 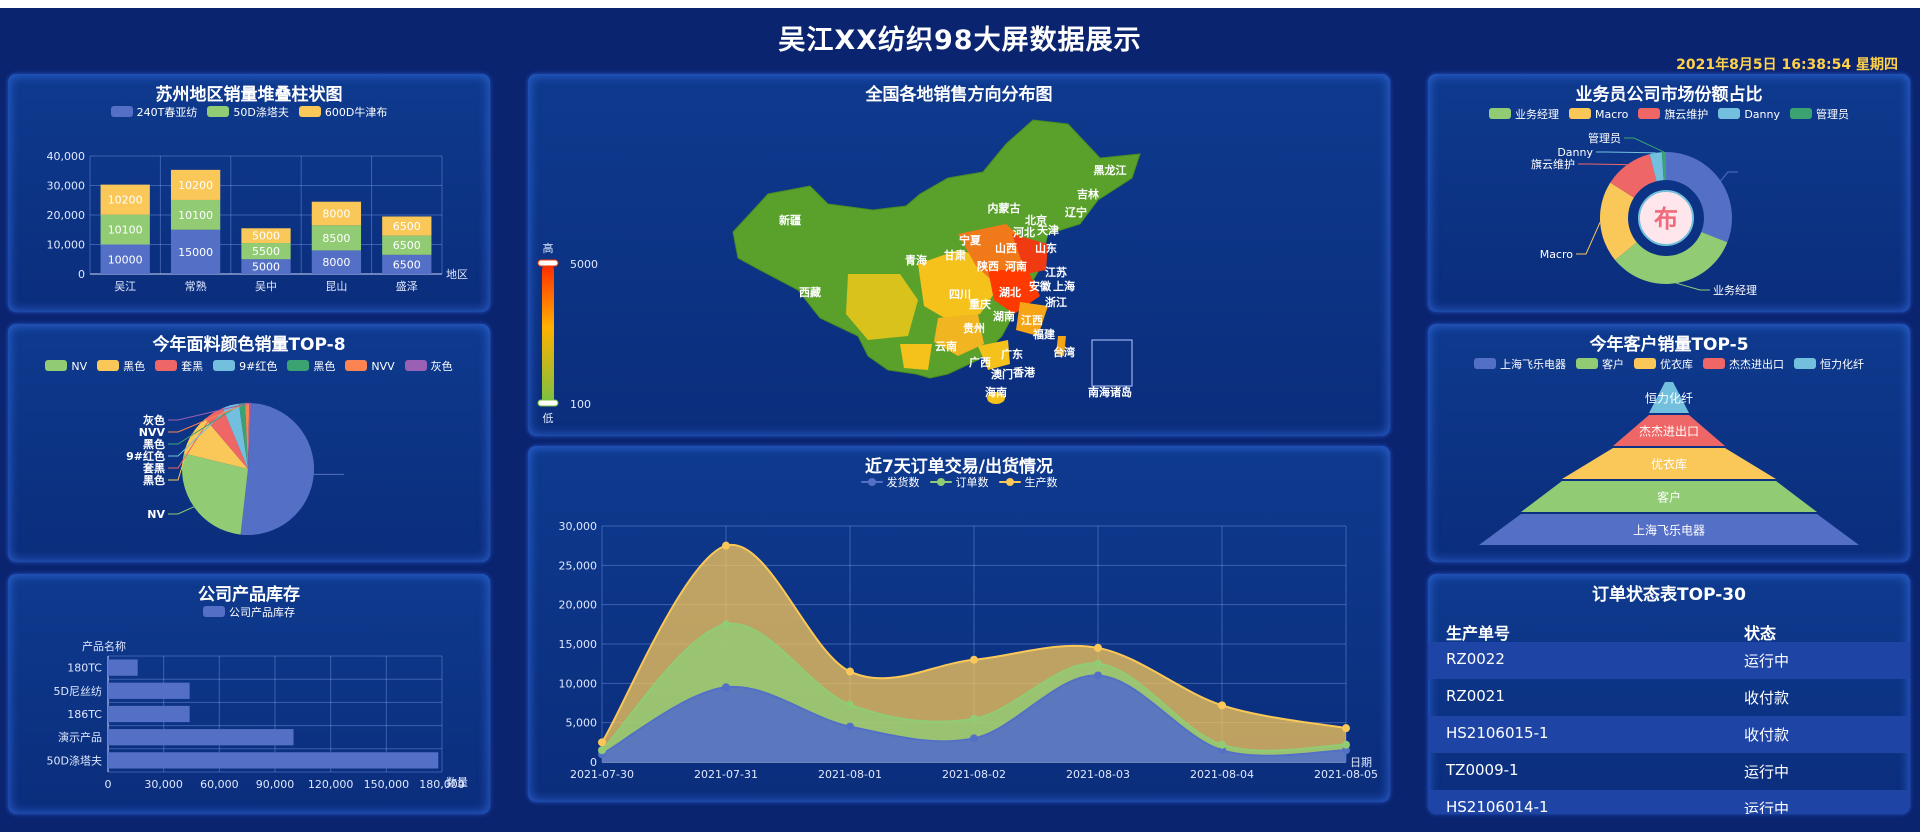 I want to click on region-label: 辽宁, so click(x=1076, y=212).